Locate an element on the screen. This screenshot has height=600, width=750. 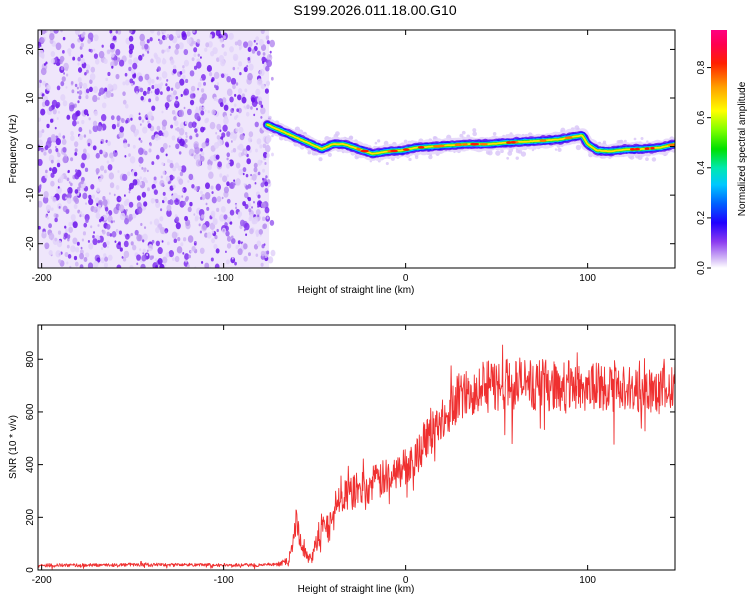
snr-ytick-label: 200 is located at coordinates (30, 517).